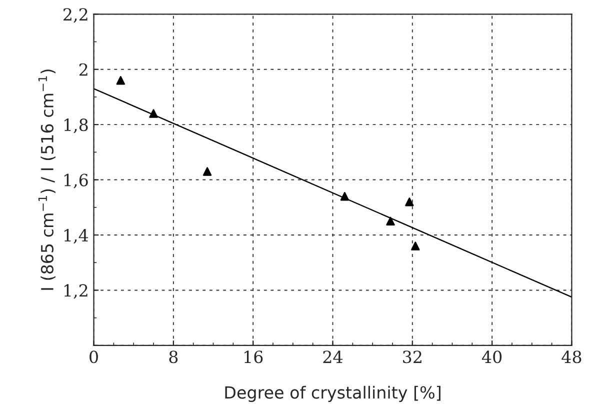 The width and height of the screenshot is (605, 404). What do you see at coordinates (333, 356) in the screenshot?
I see `x-tick-label: 24` at bounding box center [333, 356].